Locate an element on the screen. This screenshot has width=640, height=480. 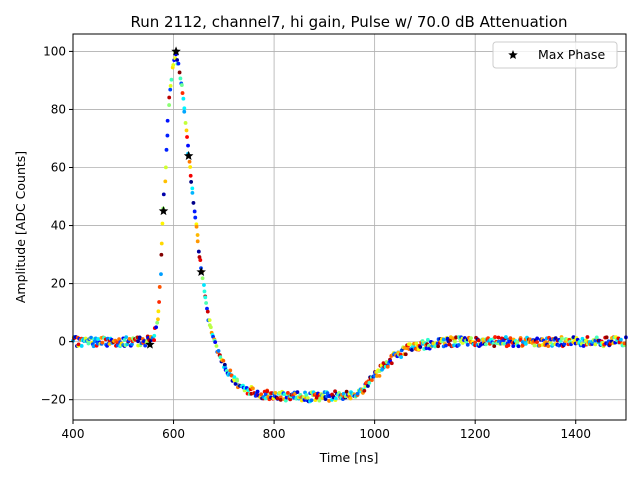
y-tick-label: 0 is located at coordinates (62, 342).